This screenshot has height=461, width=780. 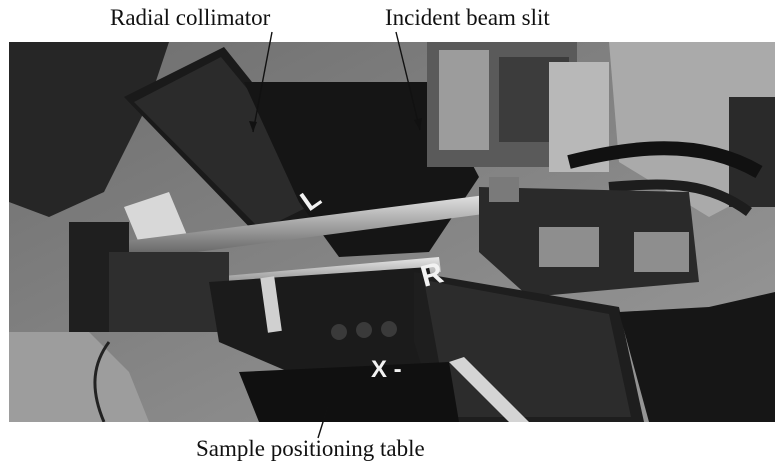 I want to click on marker-x-minus: X -, so click(x=386, y=369).